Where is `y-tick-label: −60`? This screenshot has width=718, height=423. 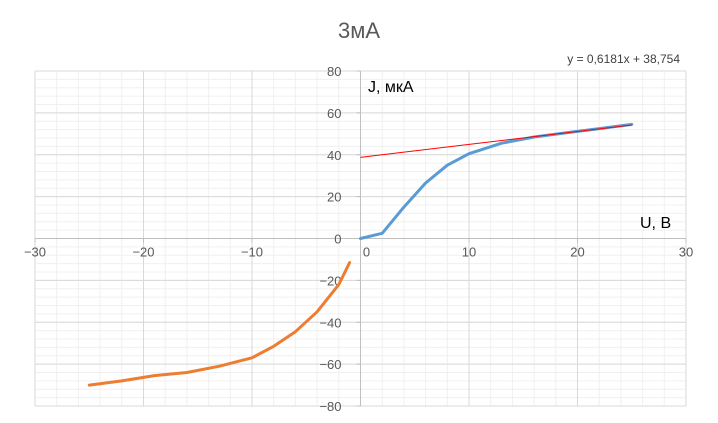
y-tick-label: −60 is located at coordinates (330, 364).